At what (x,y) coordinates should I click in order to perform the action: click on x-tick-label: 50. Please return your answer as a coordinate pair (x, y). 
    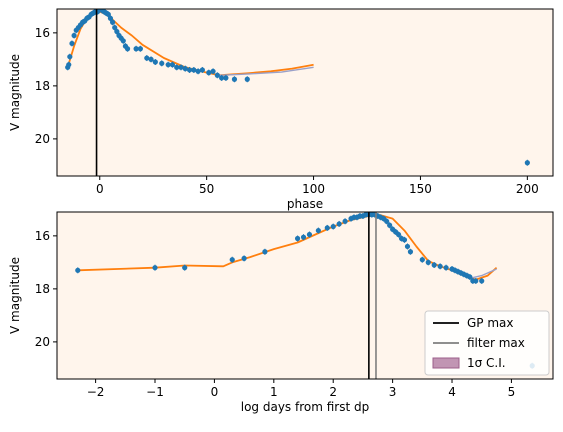
    Looking at the image, I should click on (206, 189).